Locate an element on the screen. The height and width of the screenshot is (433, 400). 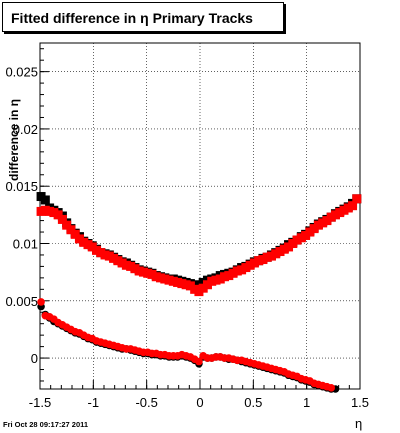
chart-title: Fitted difference in η Primary Tracks is located at coordinates (132, 18).